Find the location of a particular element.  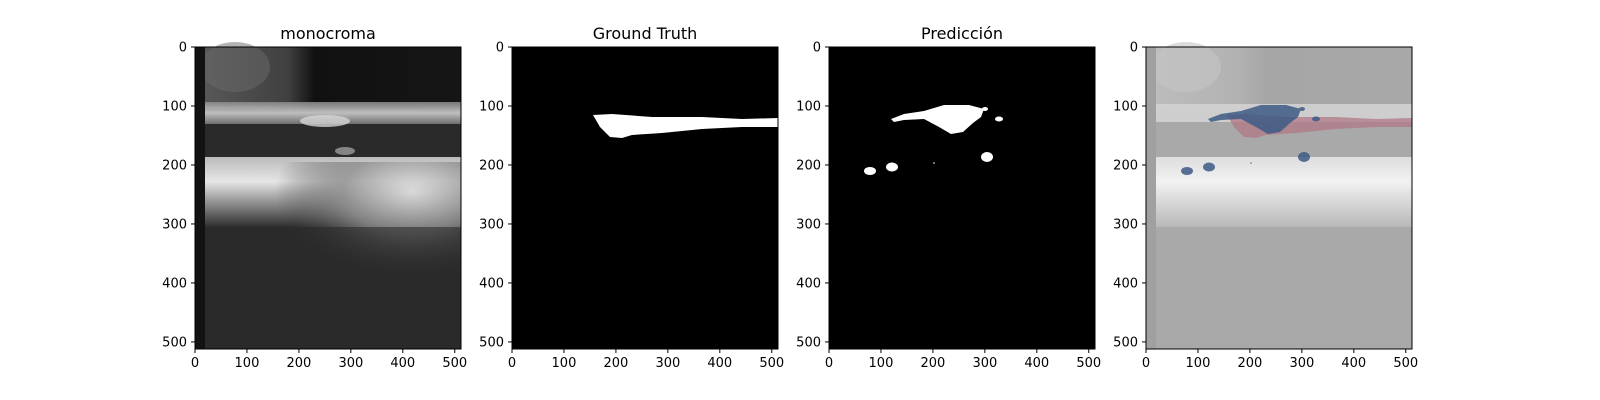

panel-ground-truth is located at coordinates (645, 198).